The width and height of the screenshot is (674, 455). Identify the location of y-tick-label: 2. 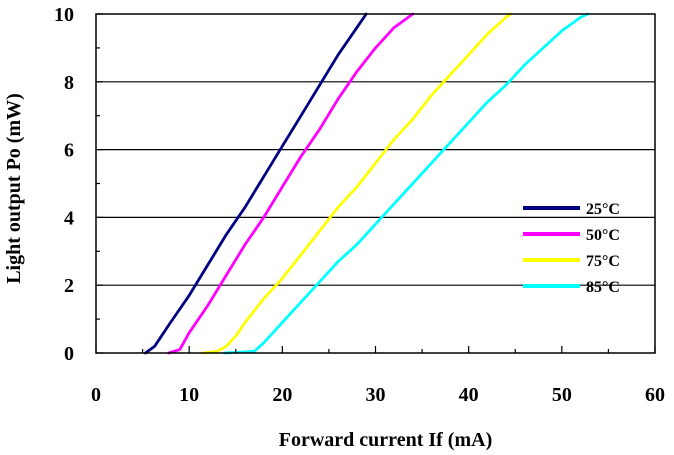
(69, 286).